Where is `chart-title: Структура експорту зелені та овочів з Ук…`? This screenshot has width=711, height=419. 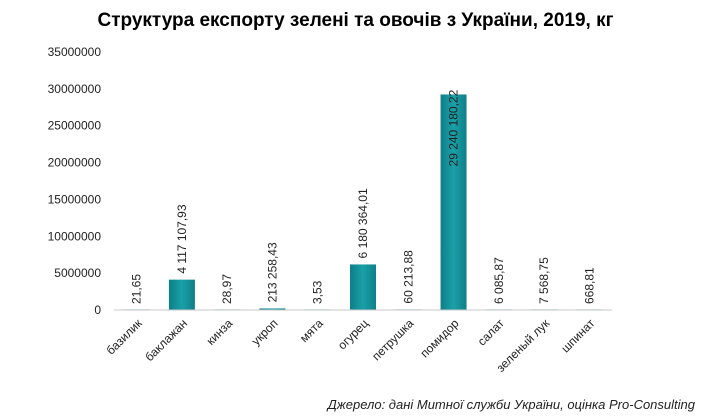 chart-title: Структура експорту зелені та овочів з Ук… is located at coordinates (355, 20).